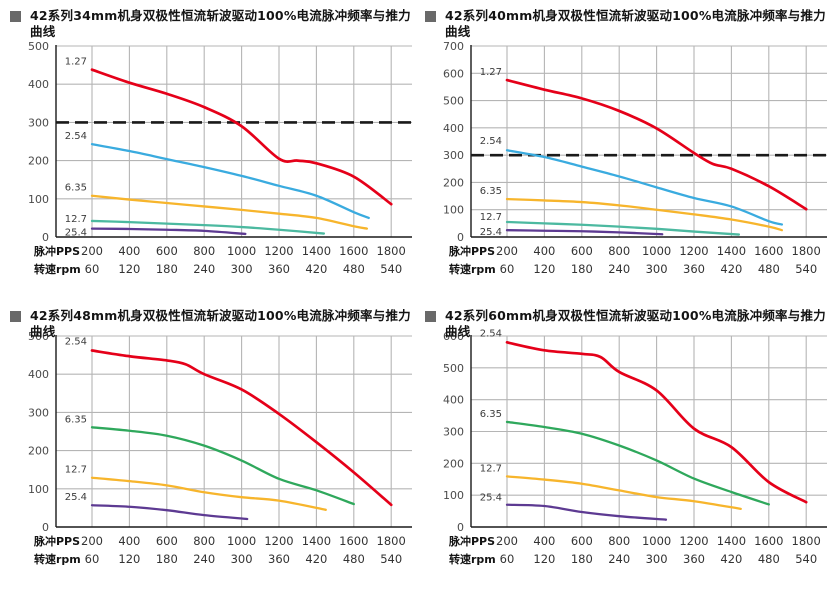 The width and height of the screenshot is (831, 600). I want to click on chart-title: 42系列48mm机身双极性恒流斩波驱动100%电流脉冲频率与推力曲线, so click(220, 323).